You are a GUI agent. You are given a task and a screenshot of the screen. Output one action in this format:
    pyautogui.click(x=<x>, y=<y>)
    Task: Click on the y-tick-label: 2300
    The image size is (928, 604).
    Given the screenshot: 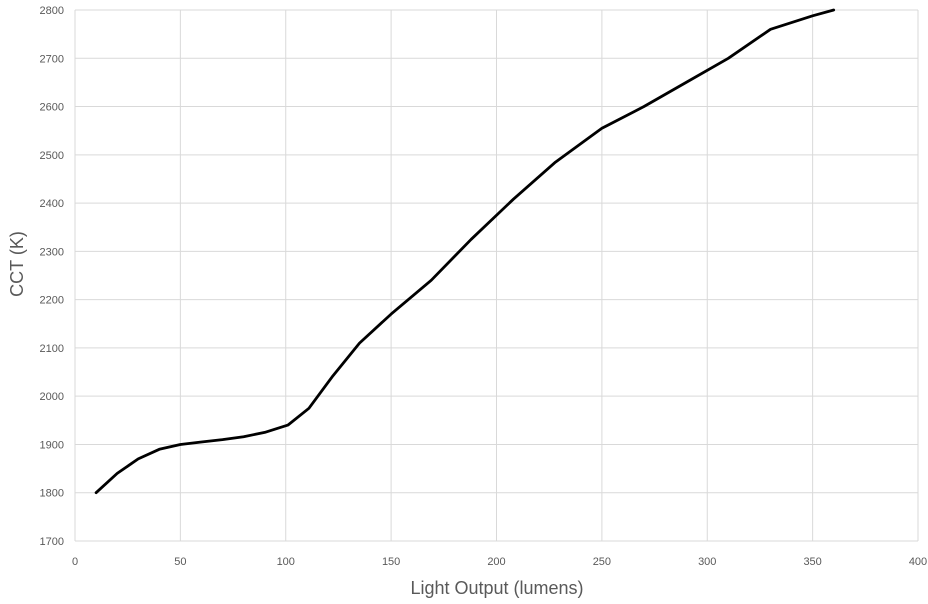 What is the action you would take?
    pyautogui.click(x=52, y=252)
    